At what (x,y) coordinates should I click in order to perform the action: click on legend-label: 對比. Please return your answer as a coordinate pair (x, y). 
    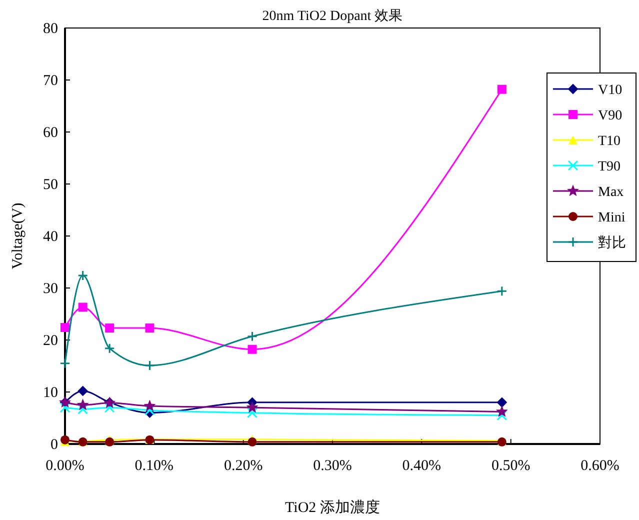
    Looking at the image, I should click on (612, 243).